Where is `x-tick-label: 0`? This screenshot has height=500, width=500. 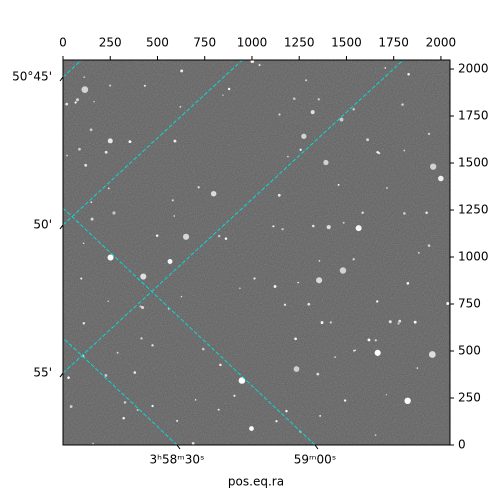
x-tick-label: 0 is located at coordinates (63, 43).